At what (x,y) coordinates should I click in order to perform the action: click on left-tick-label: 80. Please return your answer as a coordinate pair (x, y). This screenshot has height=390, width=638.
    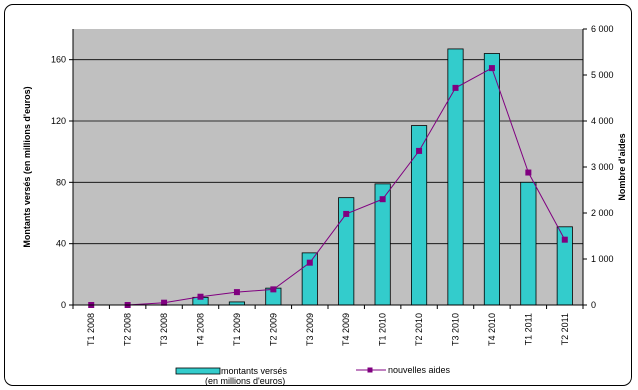
    Looking at the image, I should click on (61, 182).